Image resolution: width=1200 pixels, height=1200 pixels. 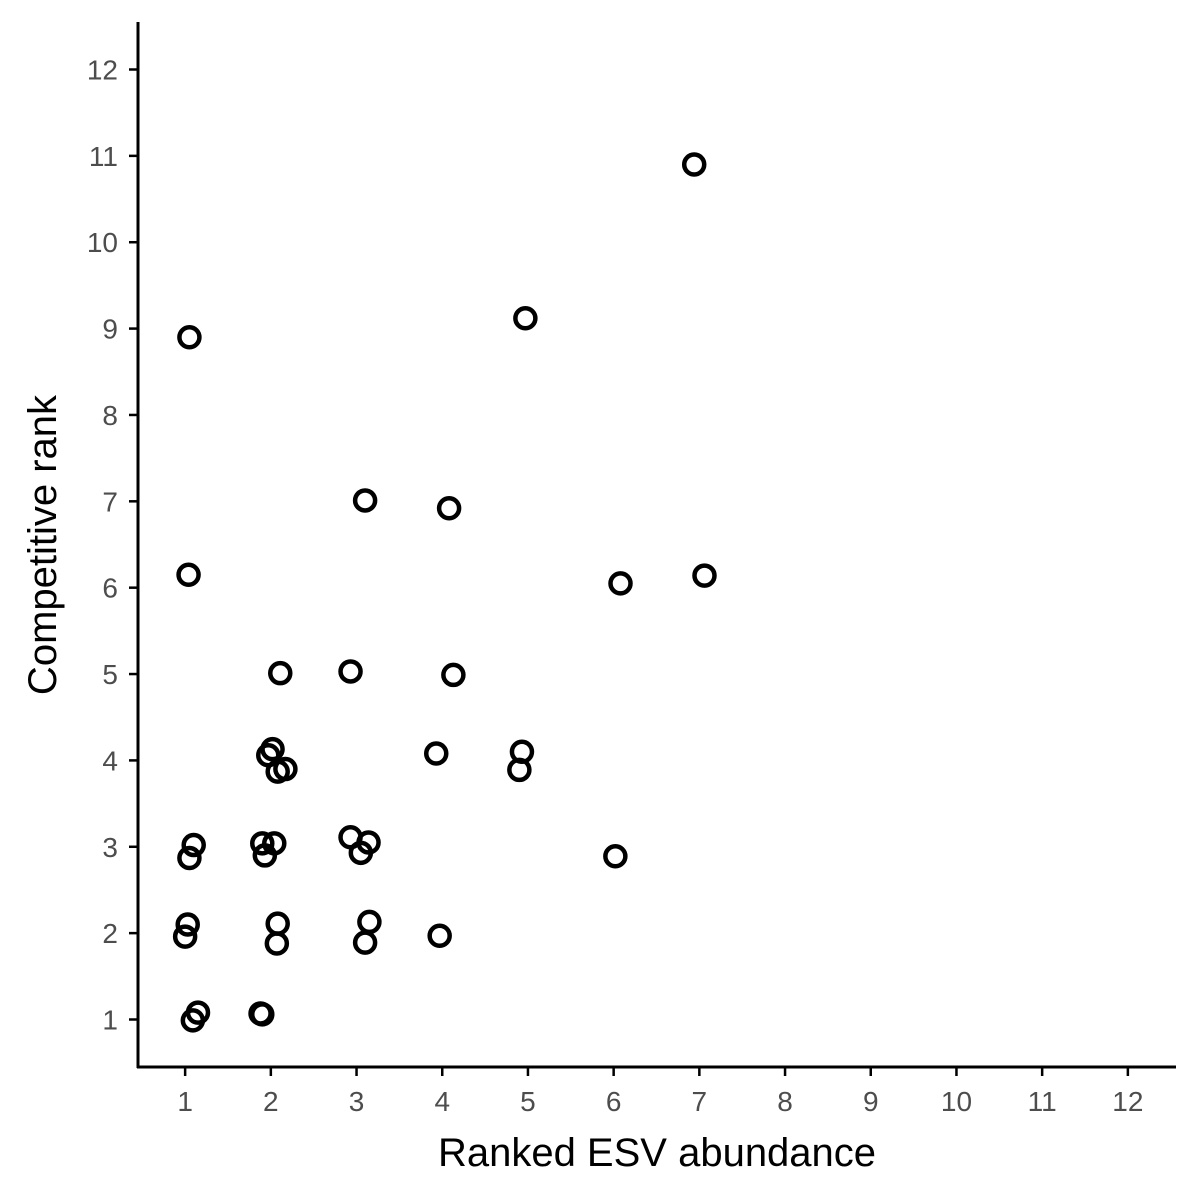 I want to click on x-tick-label: 1, so click(x=185, y=1101).